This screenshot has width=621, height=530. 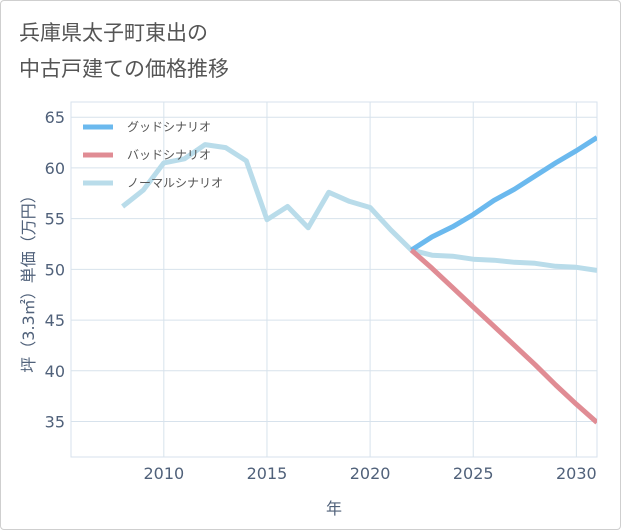 What do you see at coordinates (370, 473) in the screenshot?
I see `x-tick-label: 2020` at bounding box center [370, 473].